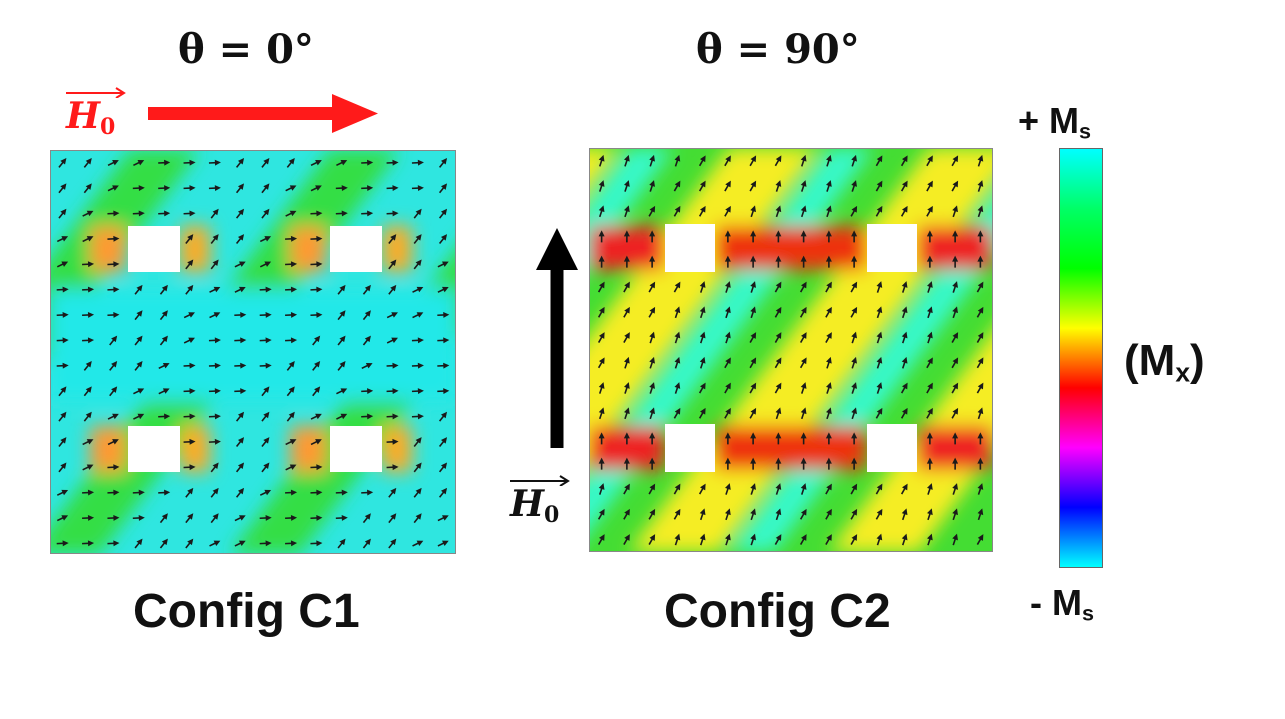 The width and height of the screenshot is (1285, 719). What do you see at coordinates (1164, 362) in the screenshot?
I see `colorbar-quantity-label: (Mx)` at bounding box center [1164, 362].